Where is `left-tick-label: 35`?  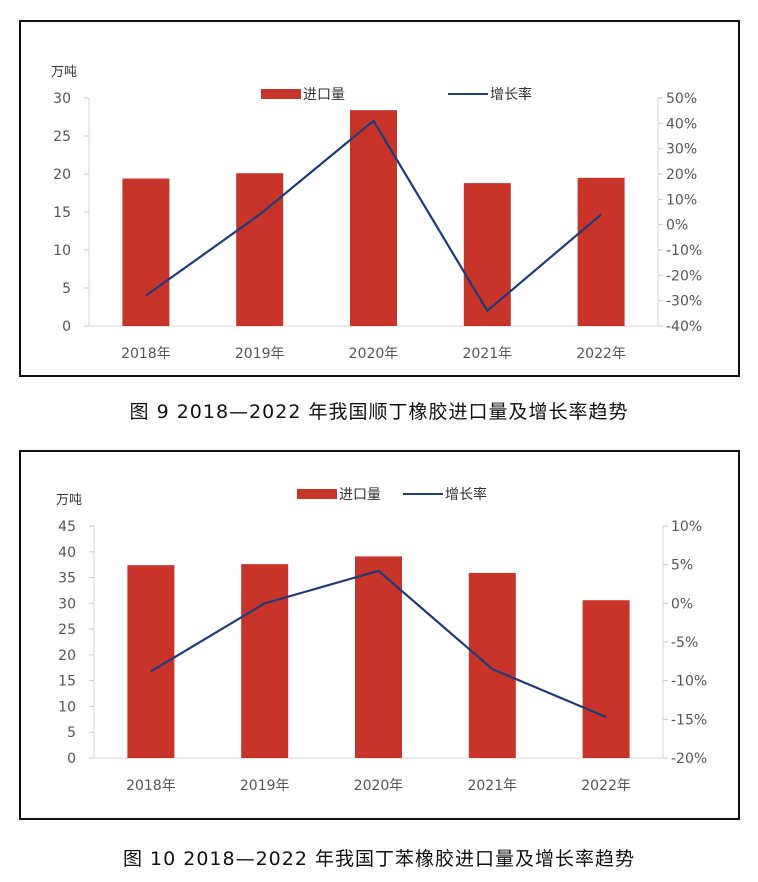 left-tick-label: 35 is located at coordinates (67, 579).